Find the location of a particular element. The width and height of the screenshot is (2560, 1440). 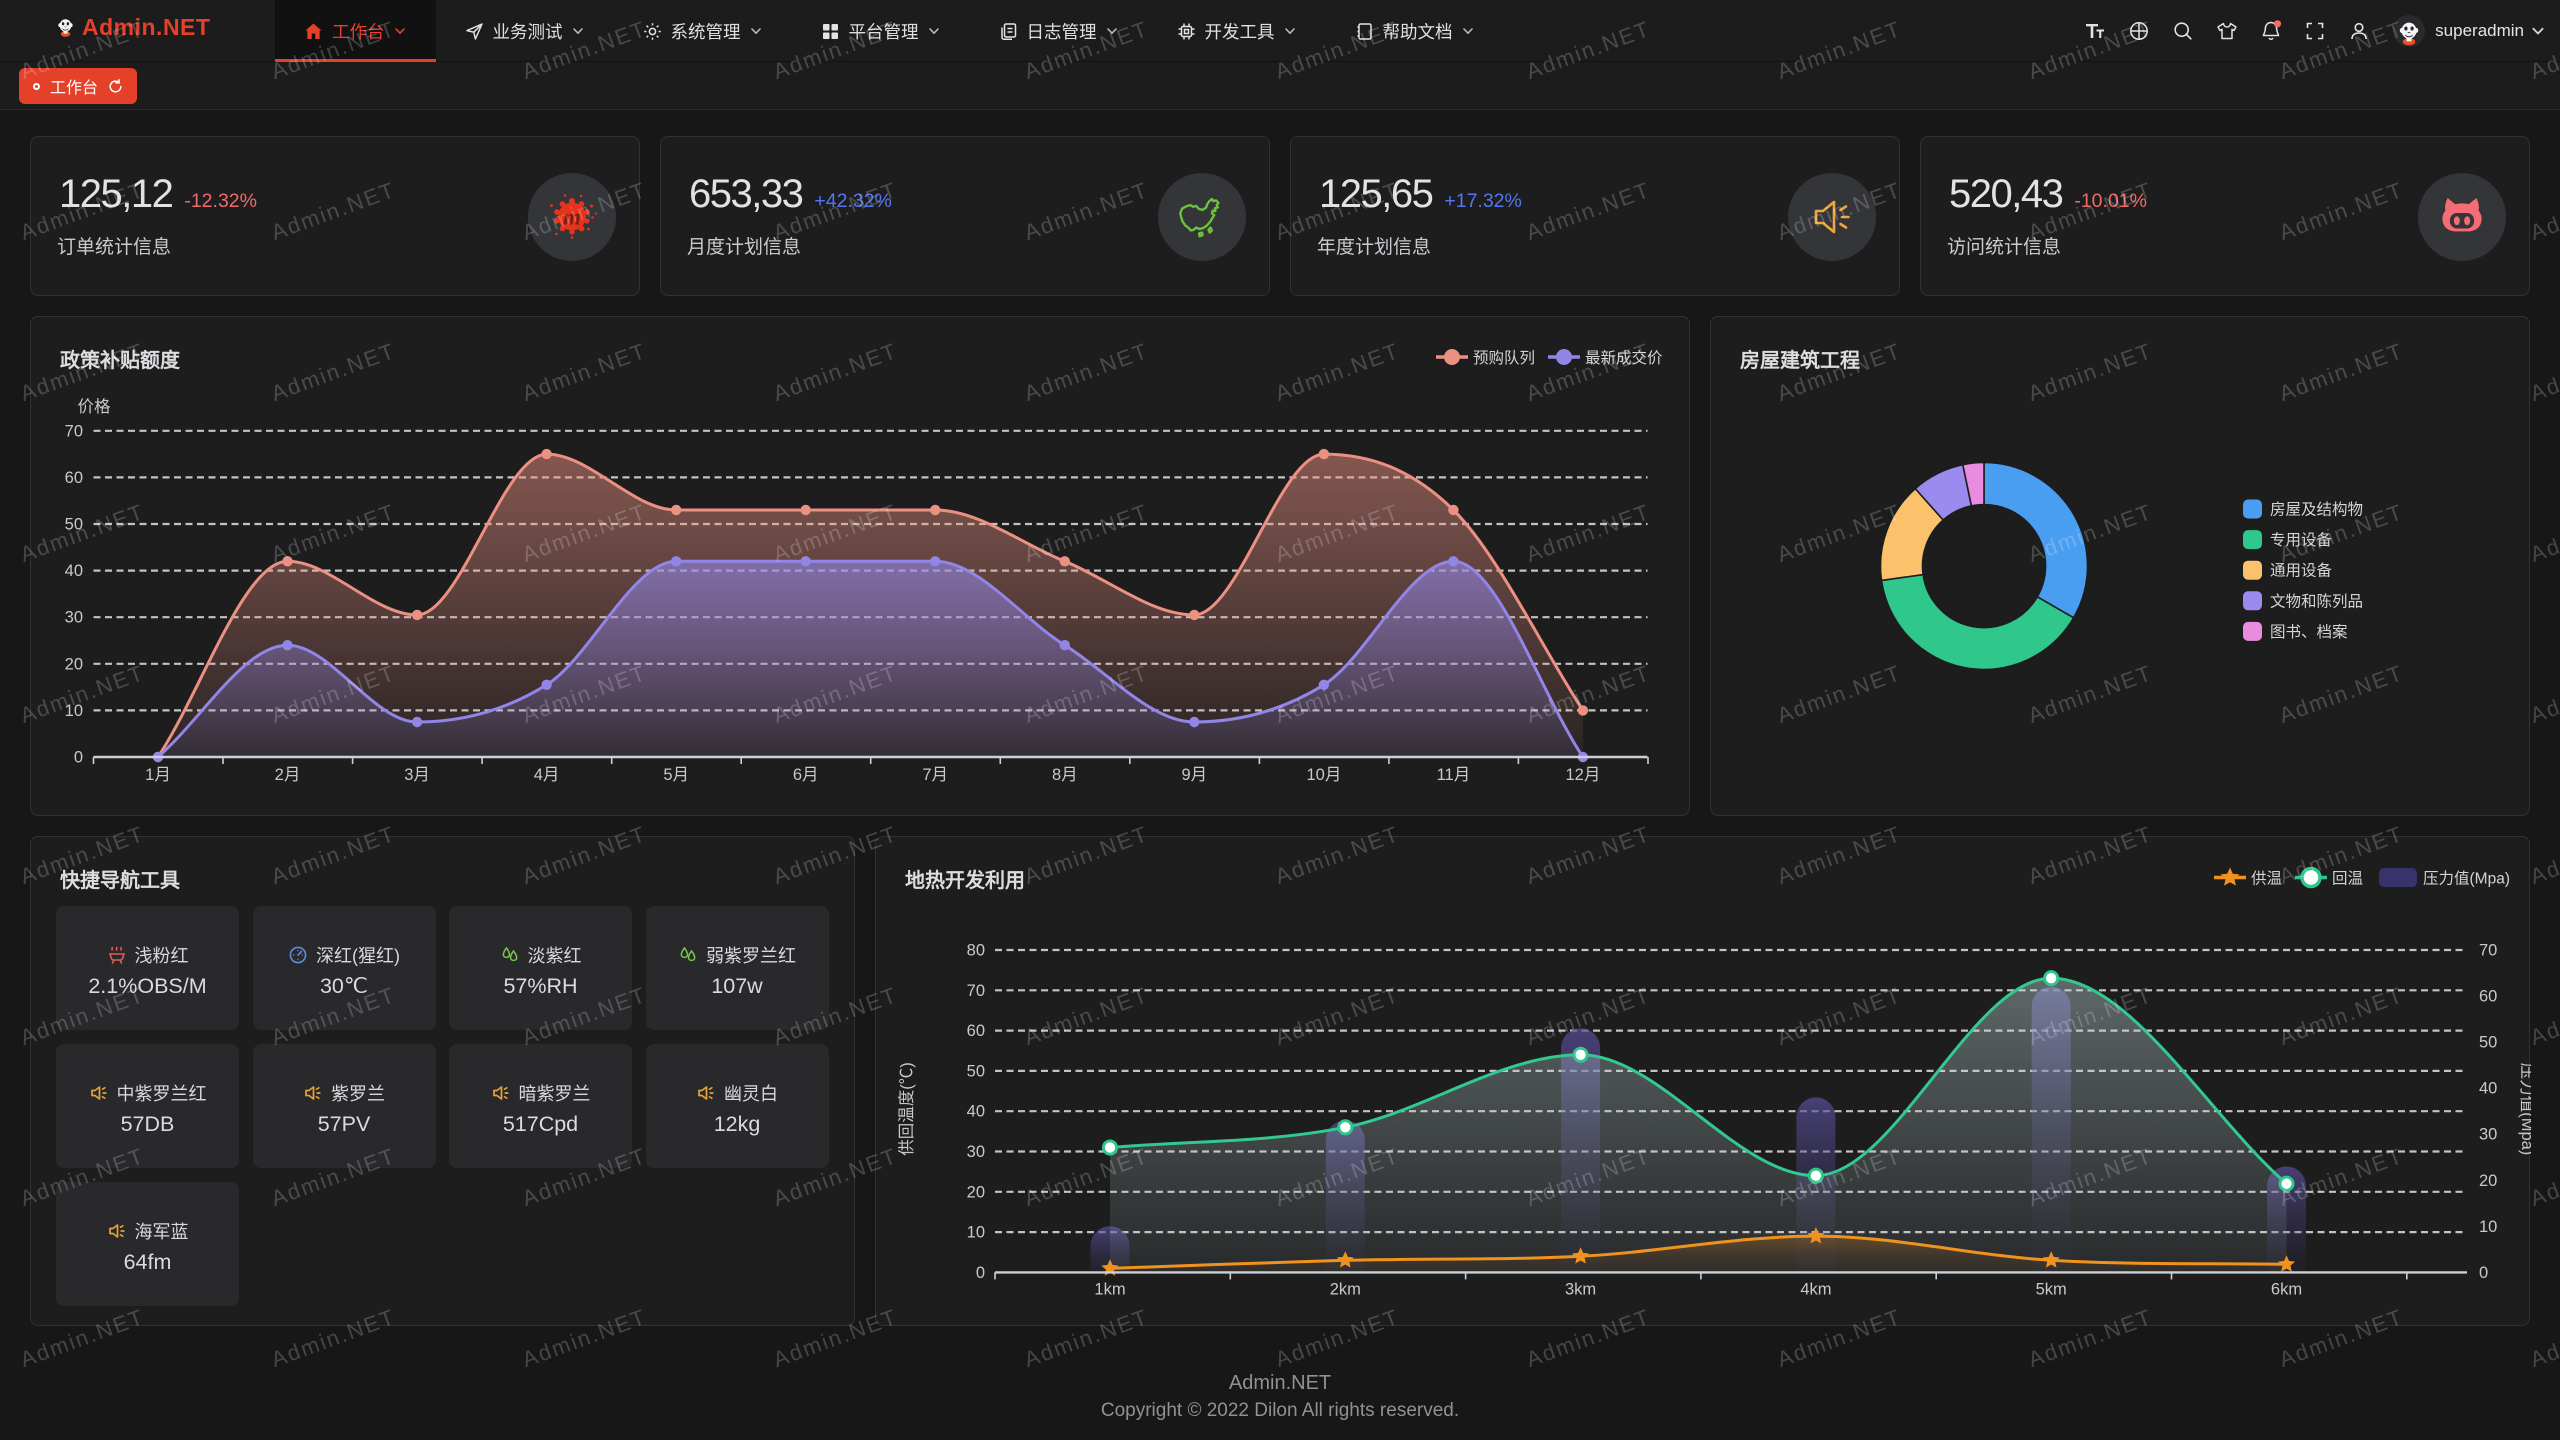

svg-text: 9月 is located at coordinates (1194, 775).